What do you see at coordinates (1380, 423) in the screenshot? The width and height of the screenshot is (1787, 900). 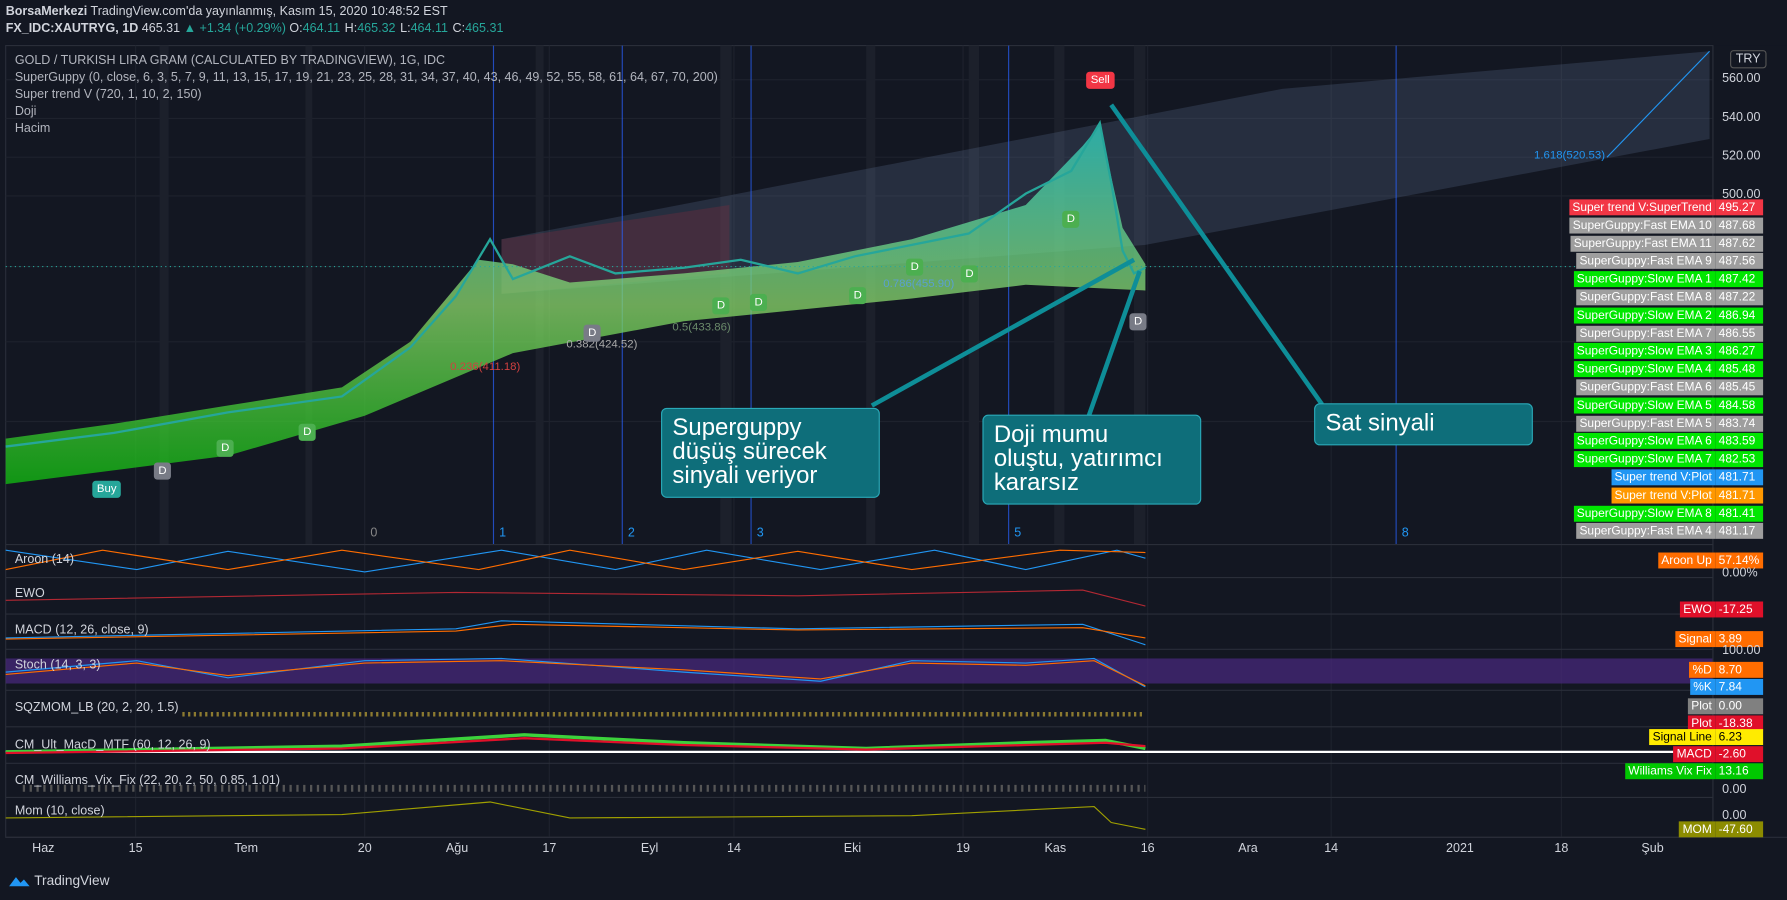 I see `annotation-line: Sat sinyali` at bounding box center [1380, 423].